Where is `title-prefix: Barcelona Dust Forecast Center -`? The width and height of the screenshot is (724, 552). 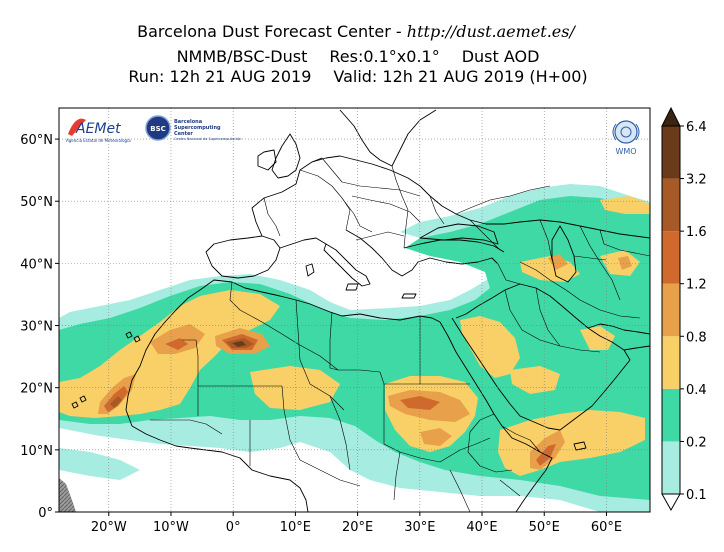 title-prefix: Barcelona Dust Forecast Center - is located at coordinates (272, 31).